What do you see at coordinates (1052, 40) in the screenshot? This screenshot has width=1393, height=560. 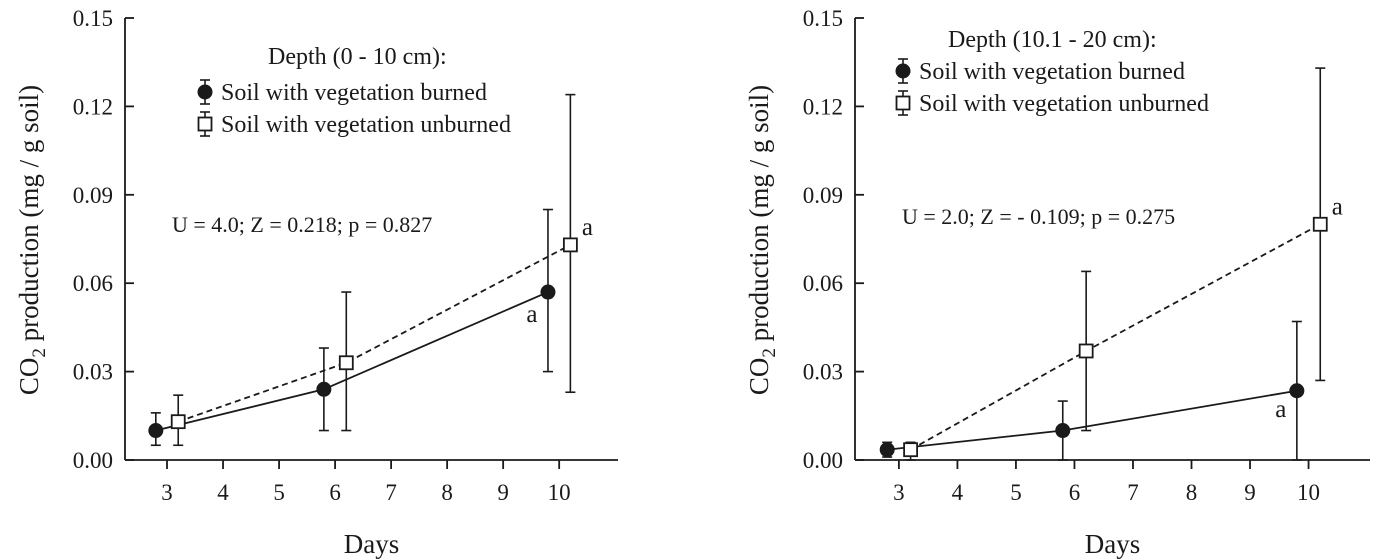 I see `legend-title: Depth (10.1 - 20 cm):` at bounding box center [1052, 40].